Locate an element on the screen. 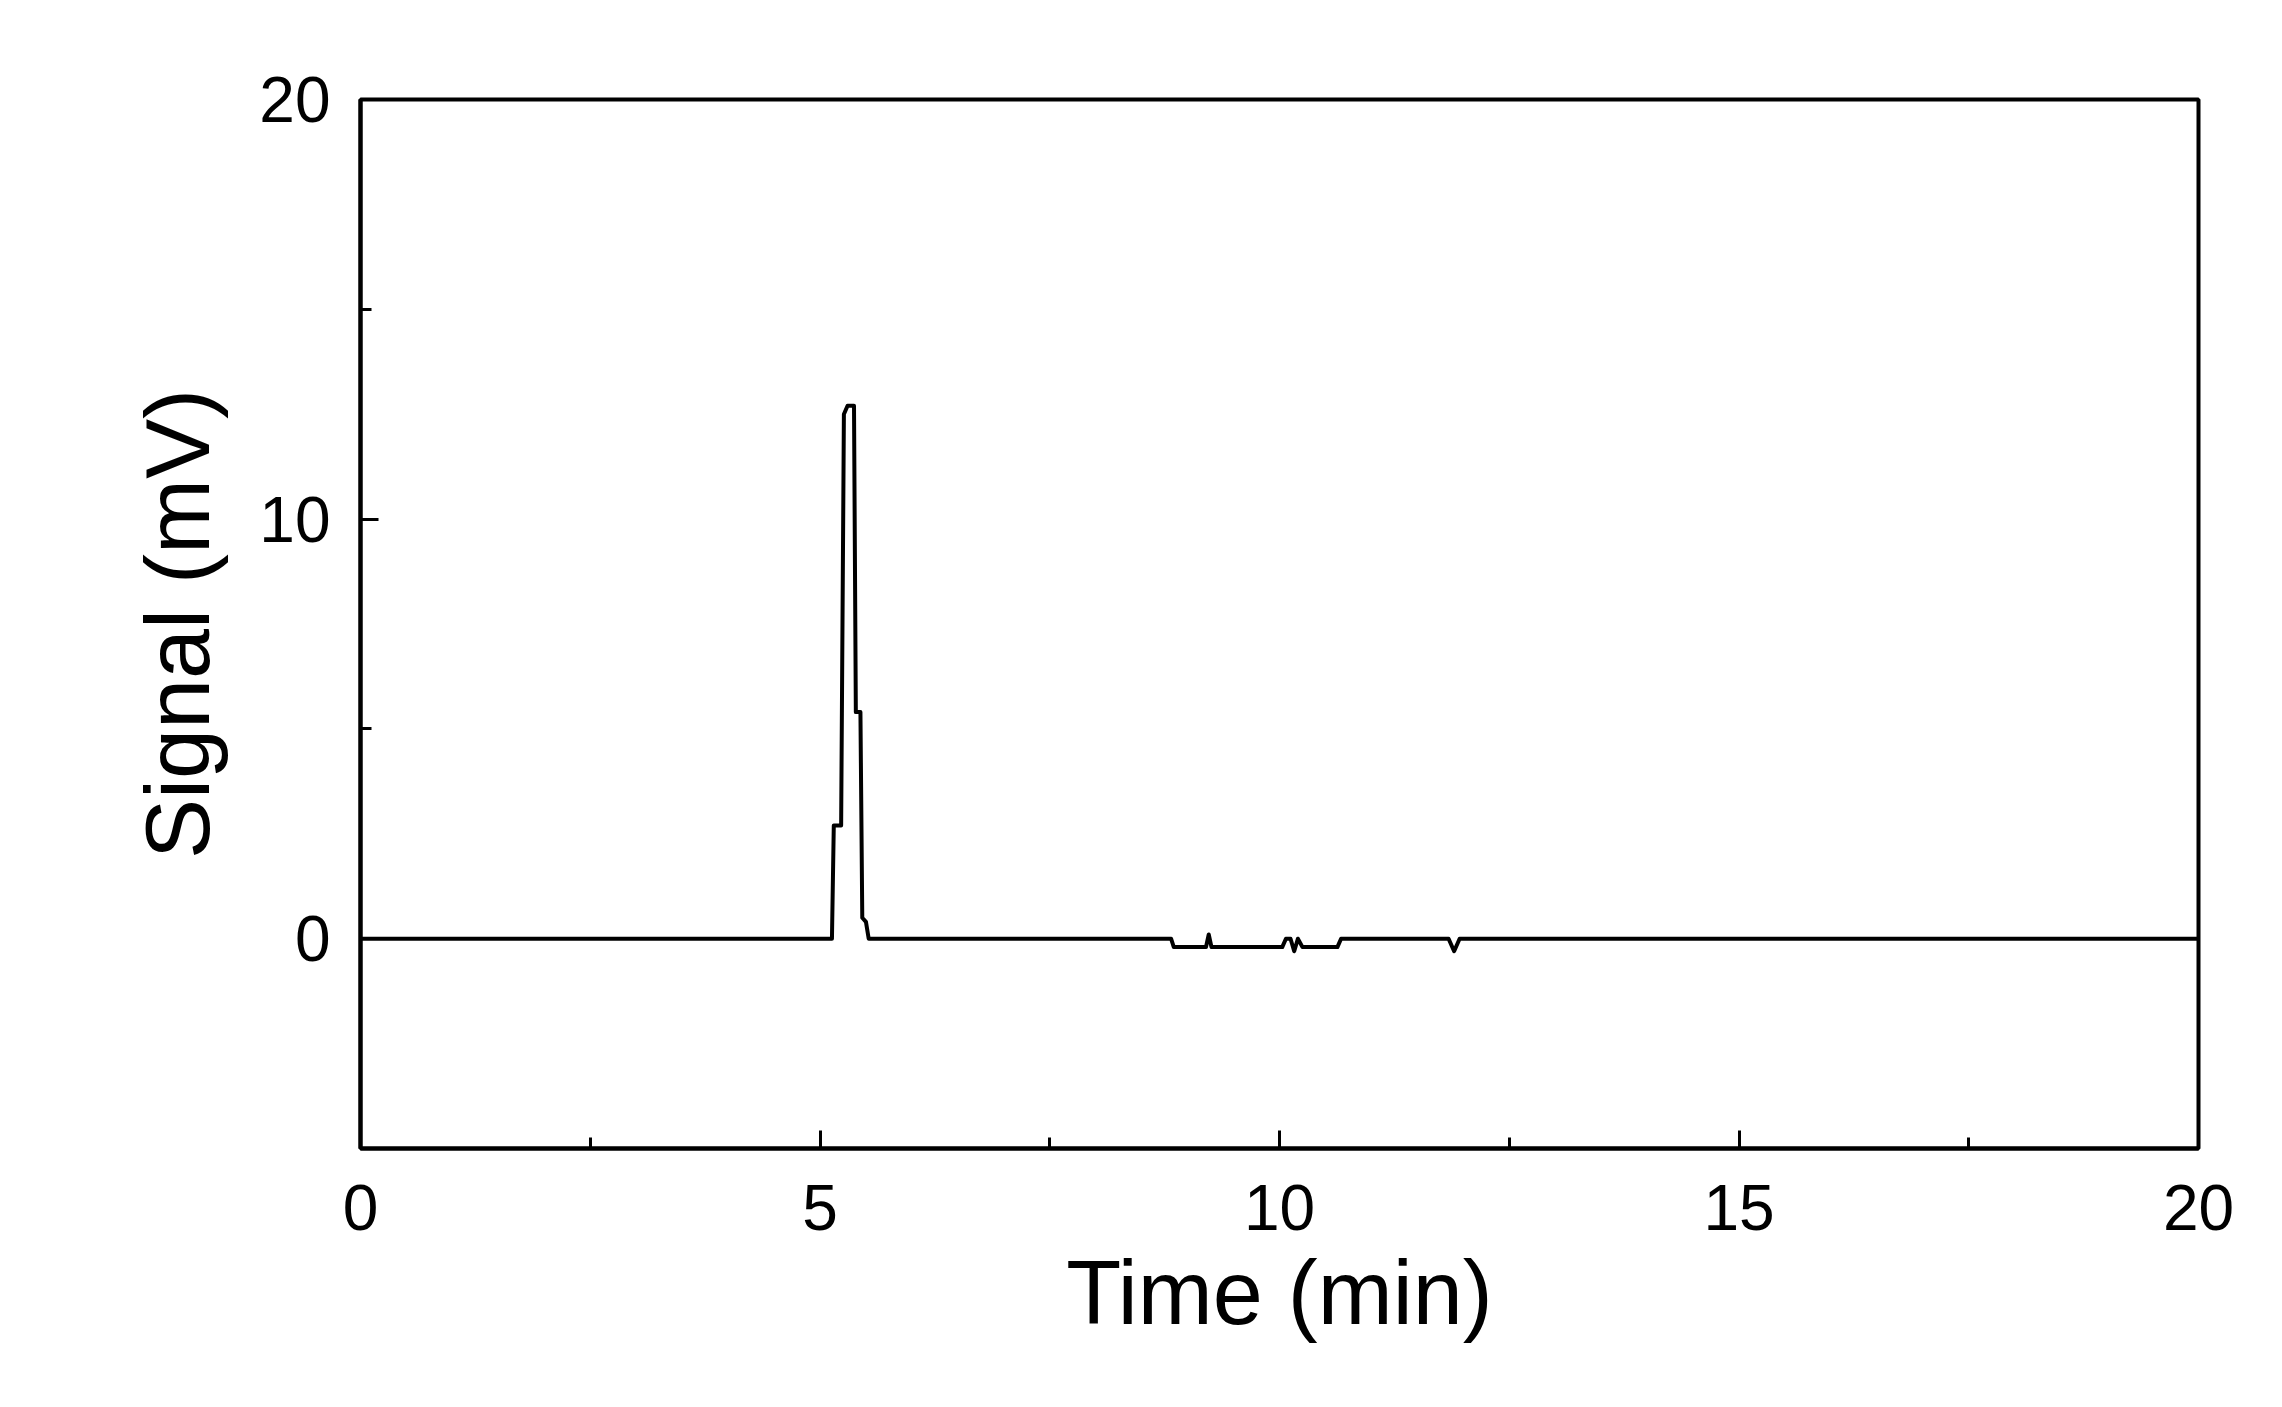 The image size is (2282, 1407). y-tick-label: 0 is located at coordinates (312, 939).